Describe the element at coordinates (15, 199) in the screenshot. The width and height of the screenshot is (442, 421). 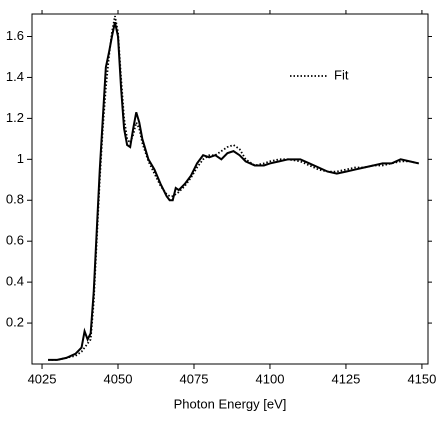
I see `y-tick-label: 0.8` at that location.